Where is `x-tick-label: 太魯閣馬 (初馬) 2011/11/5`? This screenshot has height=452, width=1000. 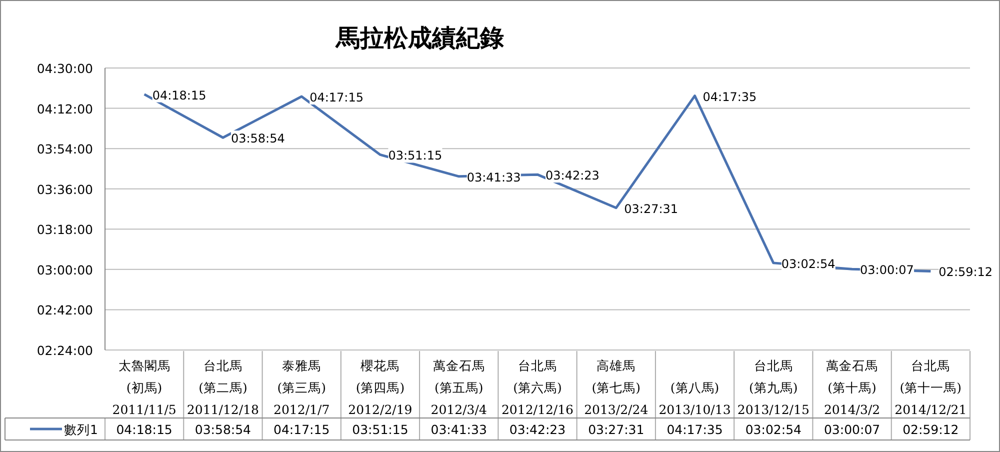
x-tick-label: 太魯閣馬 (初馬) 2011/11/5 is located at coordinates (144, 387).